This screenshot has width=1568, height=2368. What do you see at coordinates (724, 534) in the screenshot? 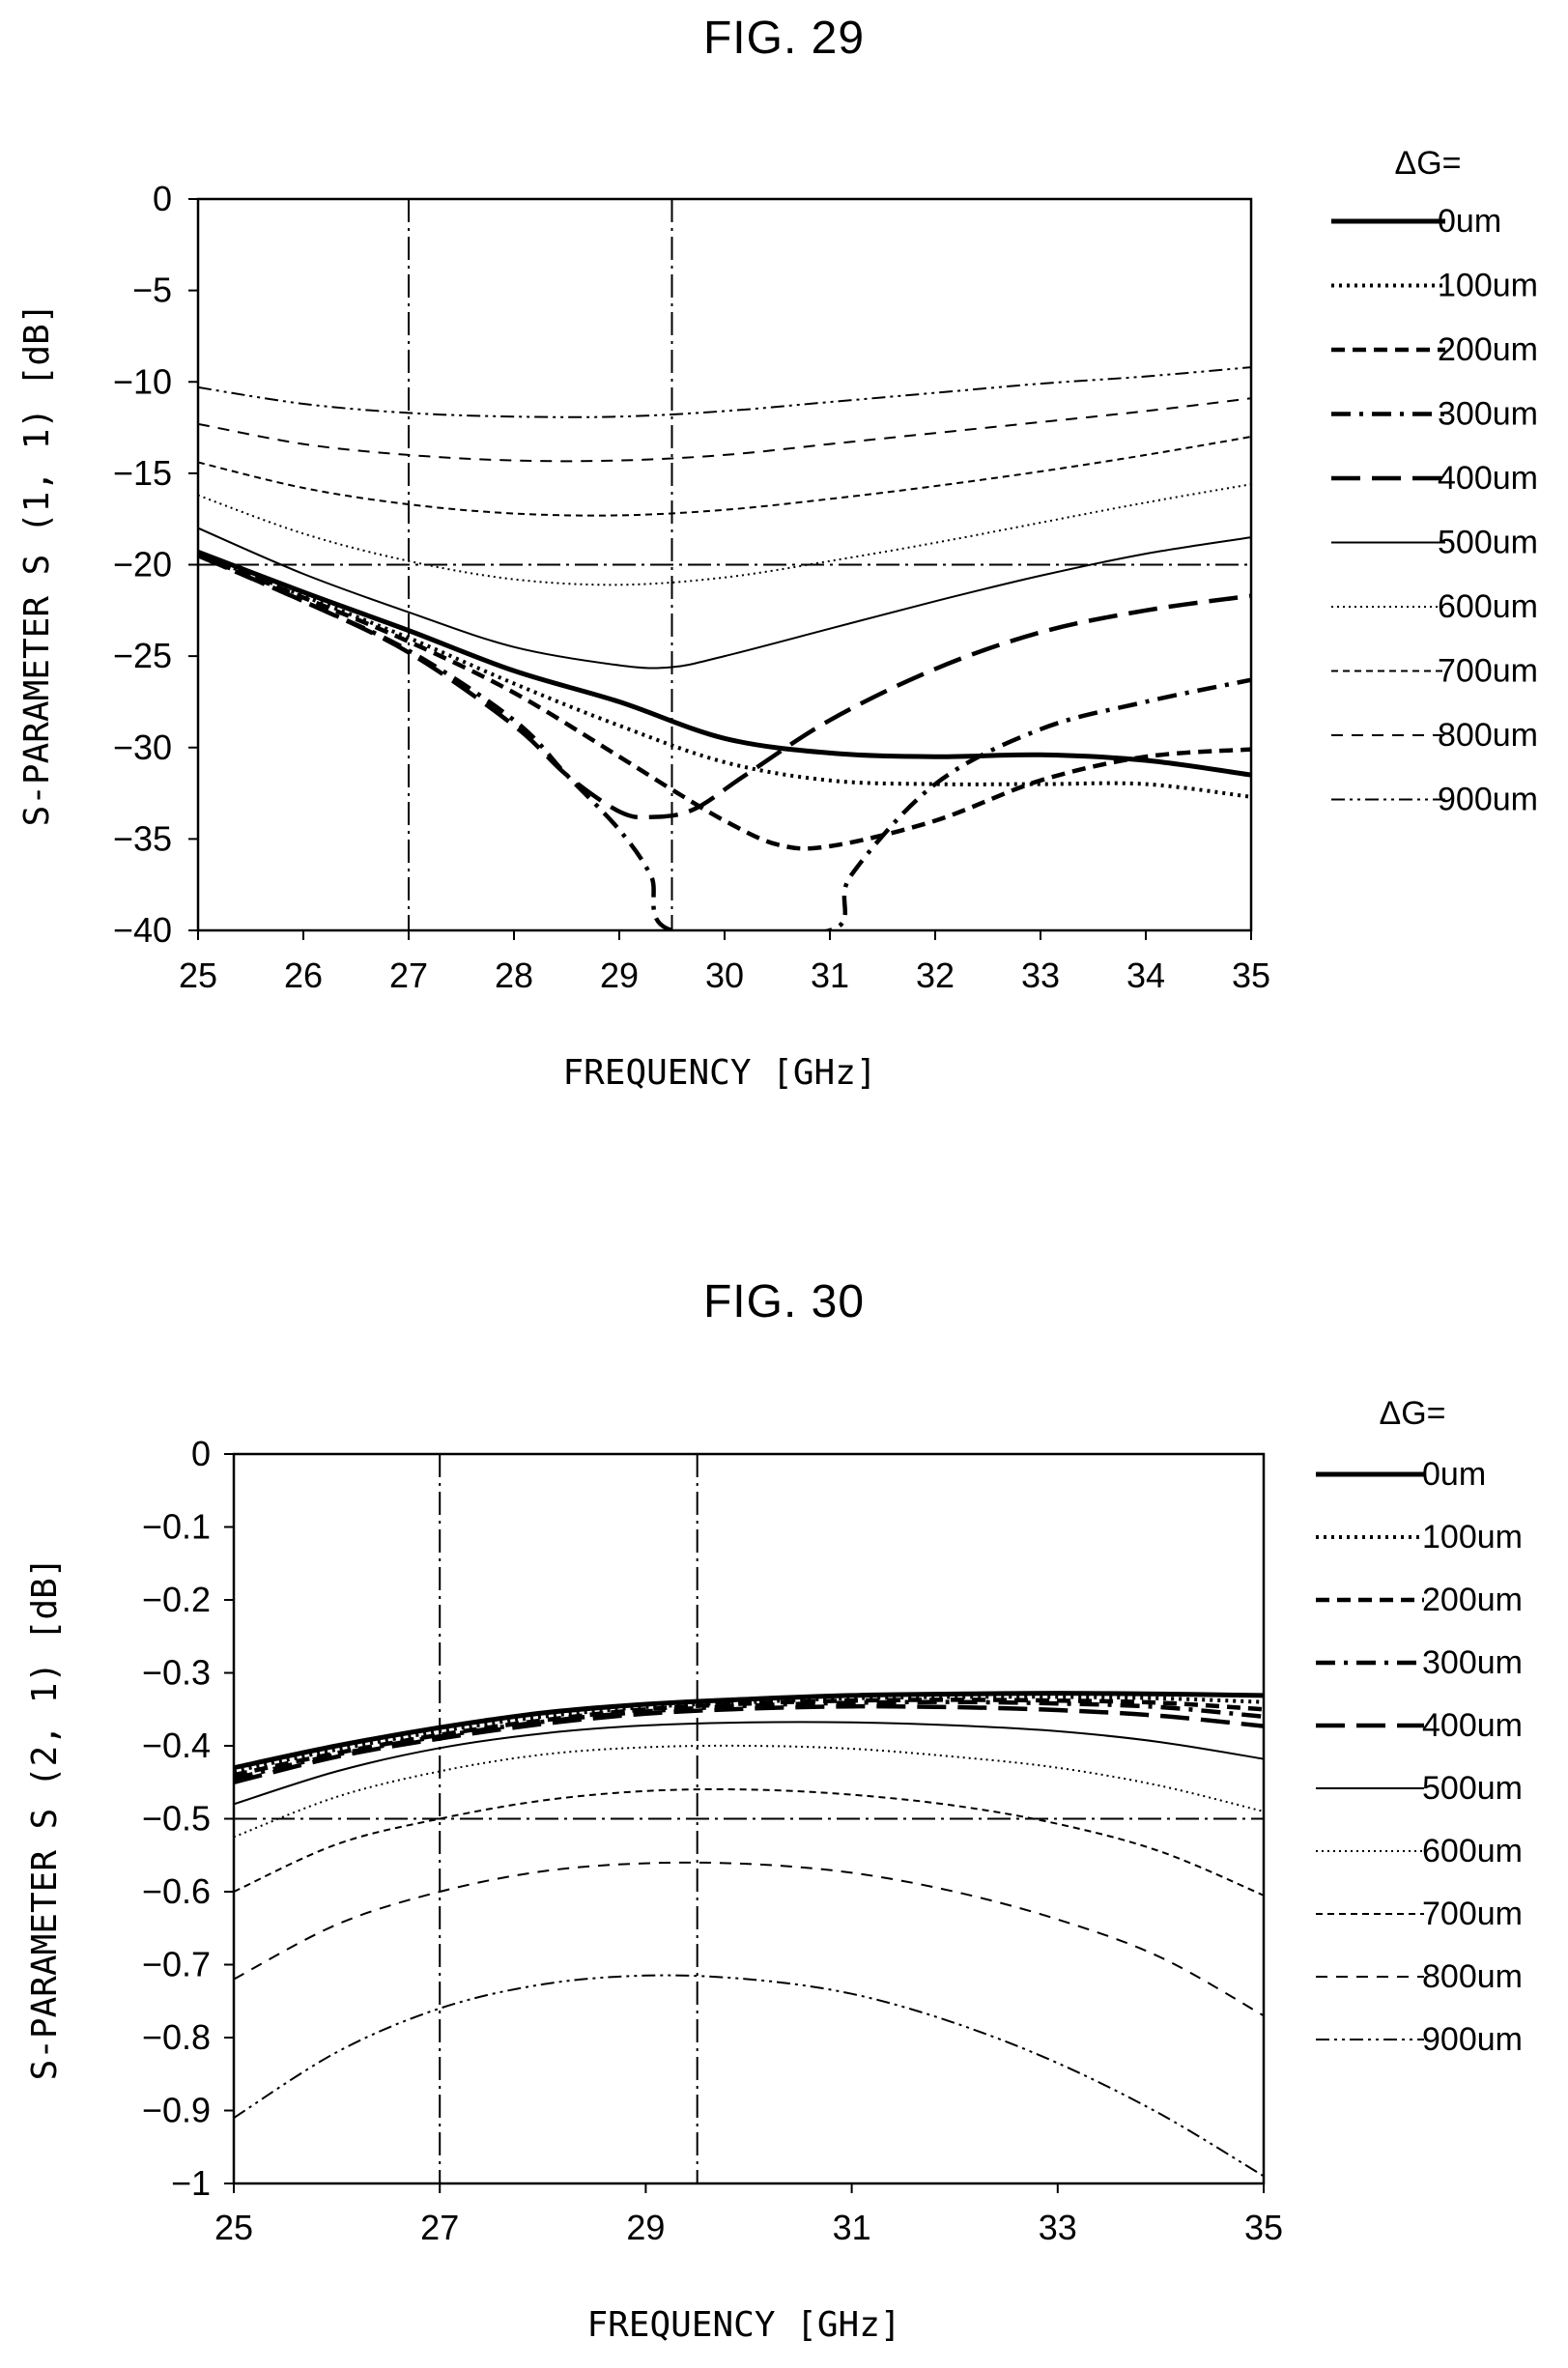
I see `series-line-600um` at bounding box center [724, 534].